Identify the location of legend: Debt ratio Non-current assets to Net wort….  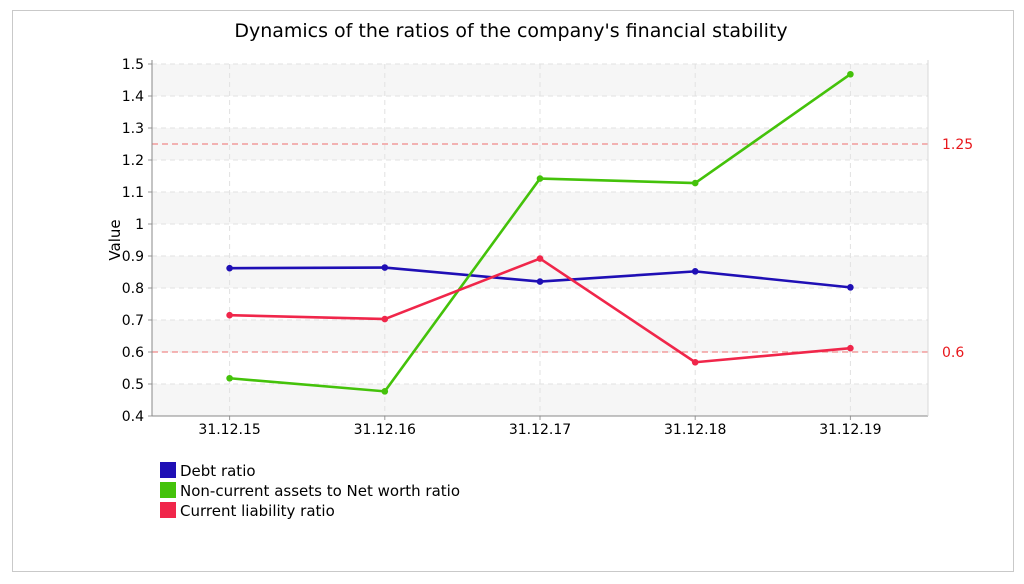
(310, 491).